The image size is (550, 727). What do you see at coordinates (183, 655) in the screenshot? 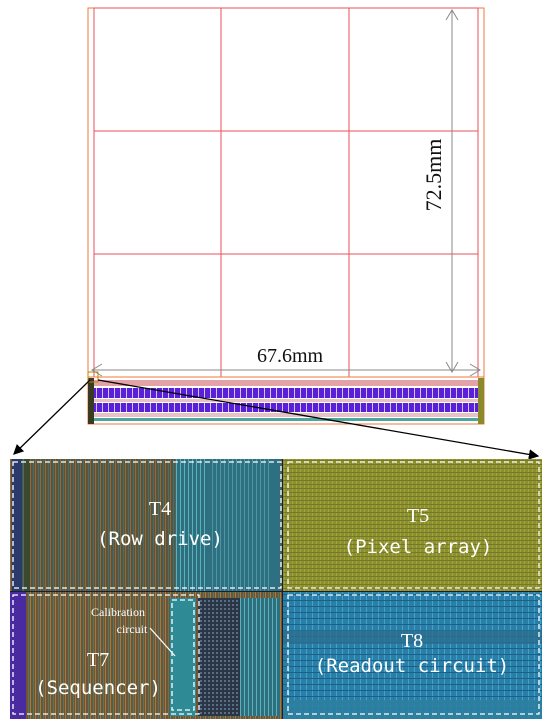
I see `calibration-circuit-boundary` at bounding box center [183, 655].